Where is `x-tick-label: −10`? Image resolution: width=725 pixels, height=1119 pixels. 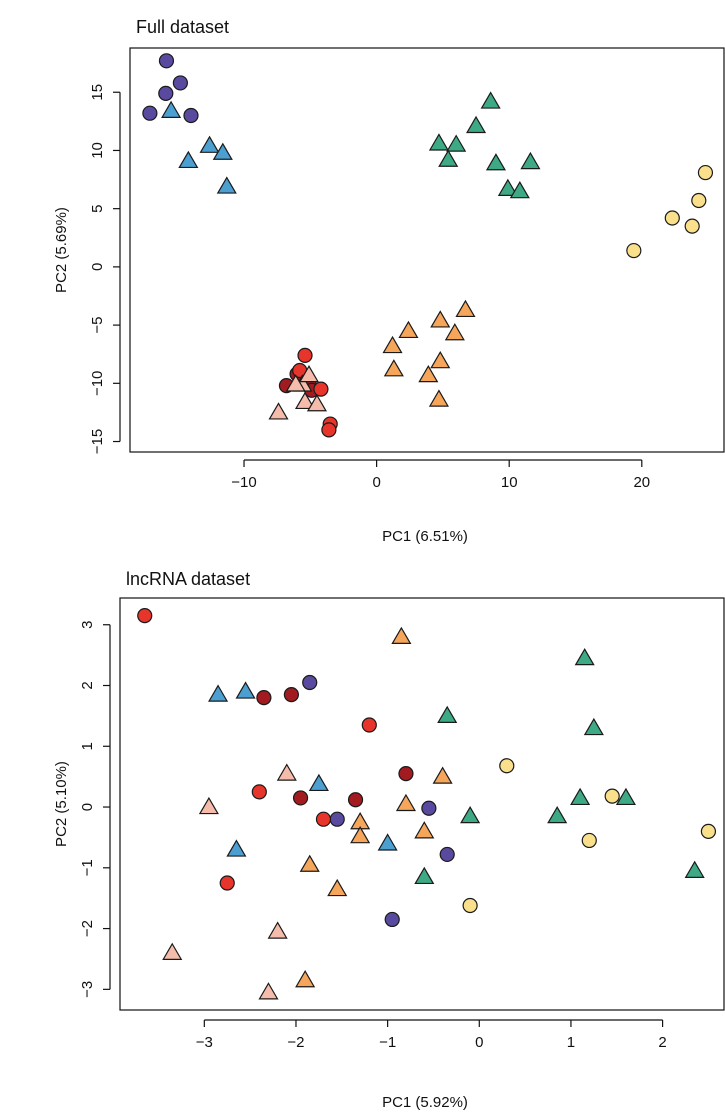
x-tick-label: −10 is located at coordinates (243, 482).